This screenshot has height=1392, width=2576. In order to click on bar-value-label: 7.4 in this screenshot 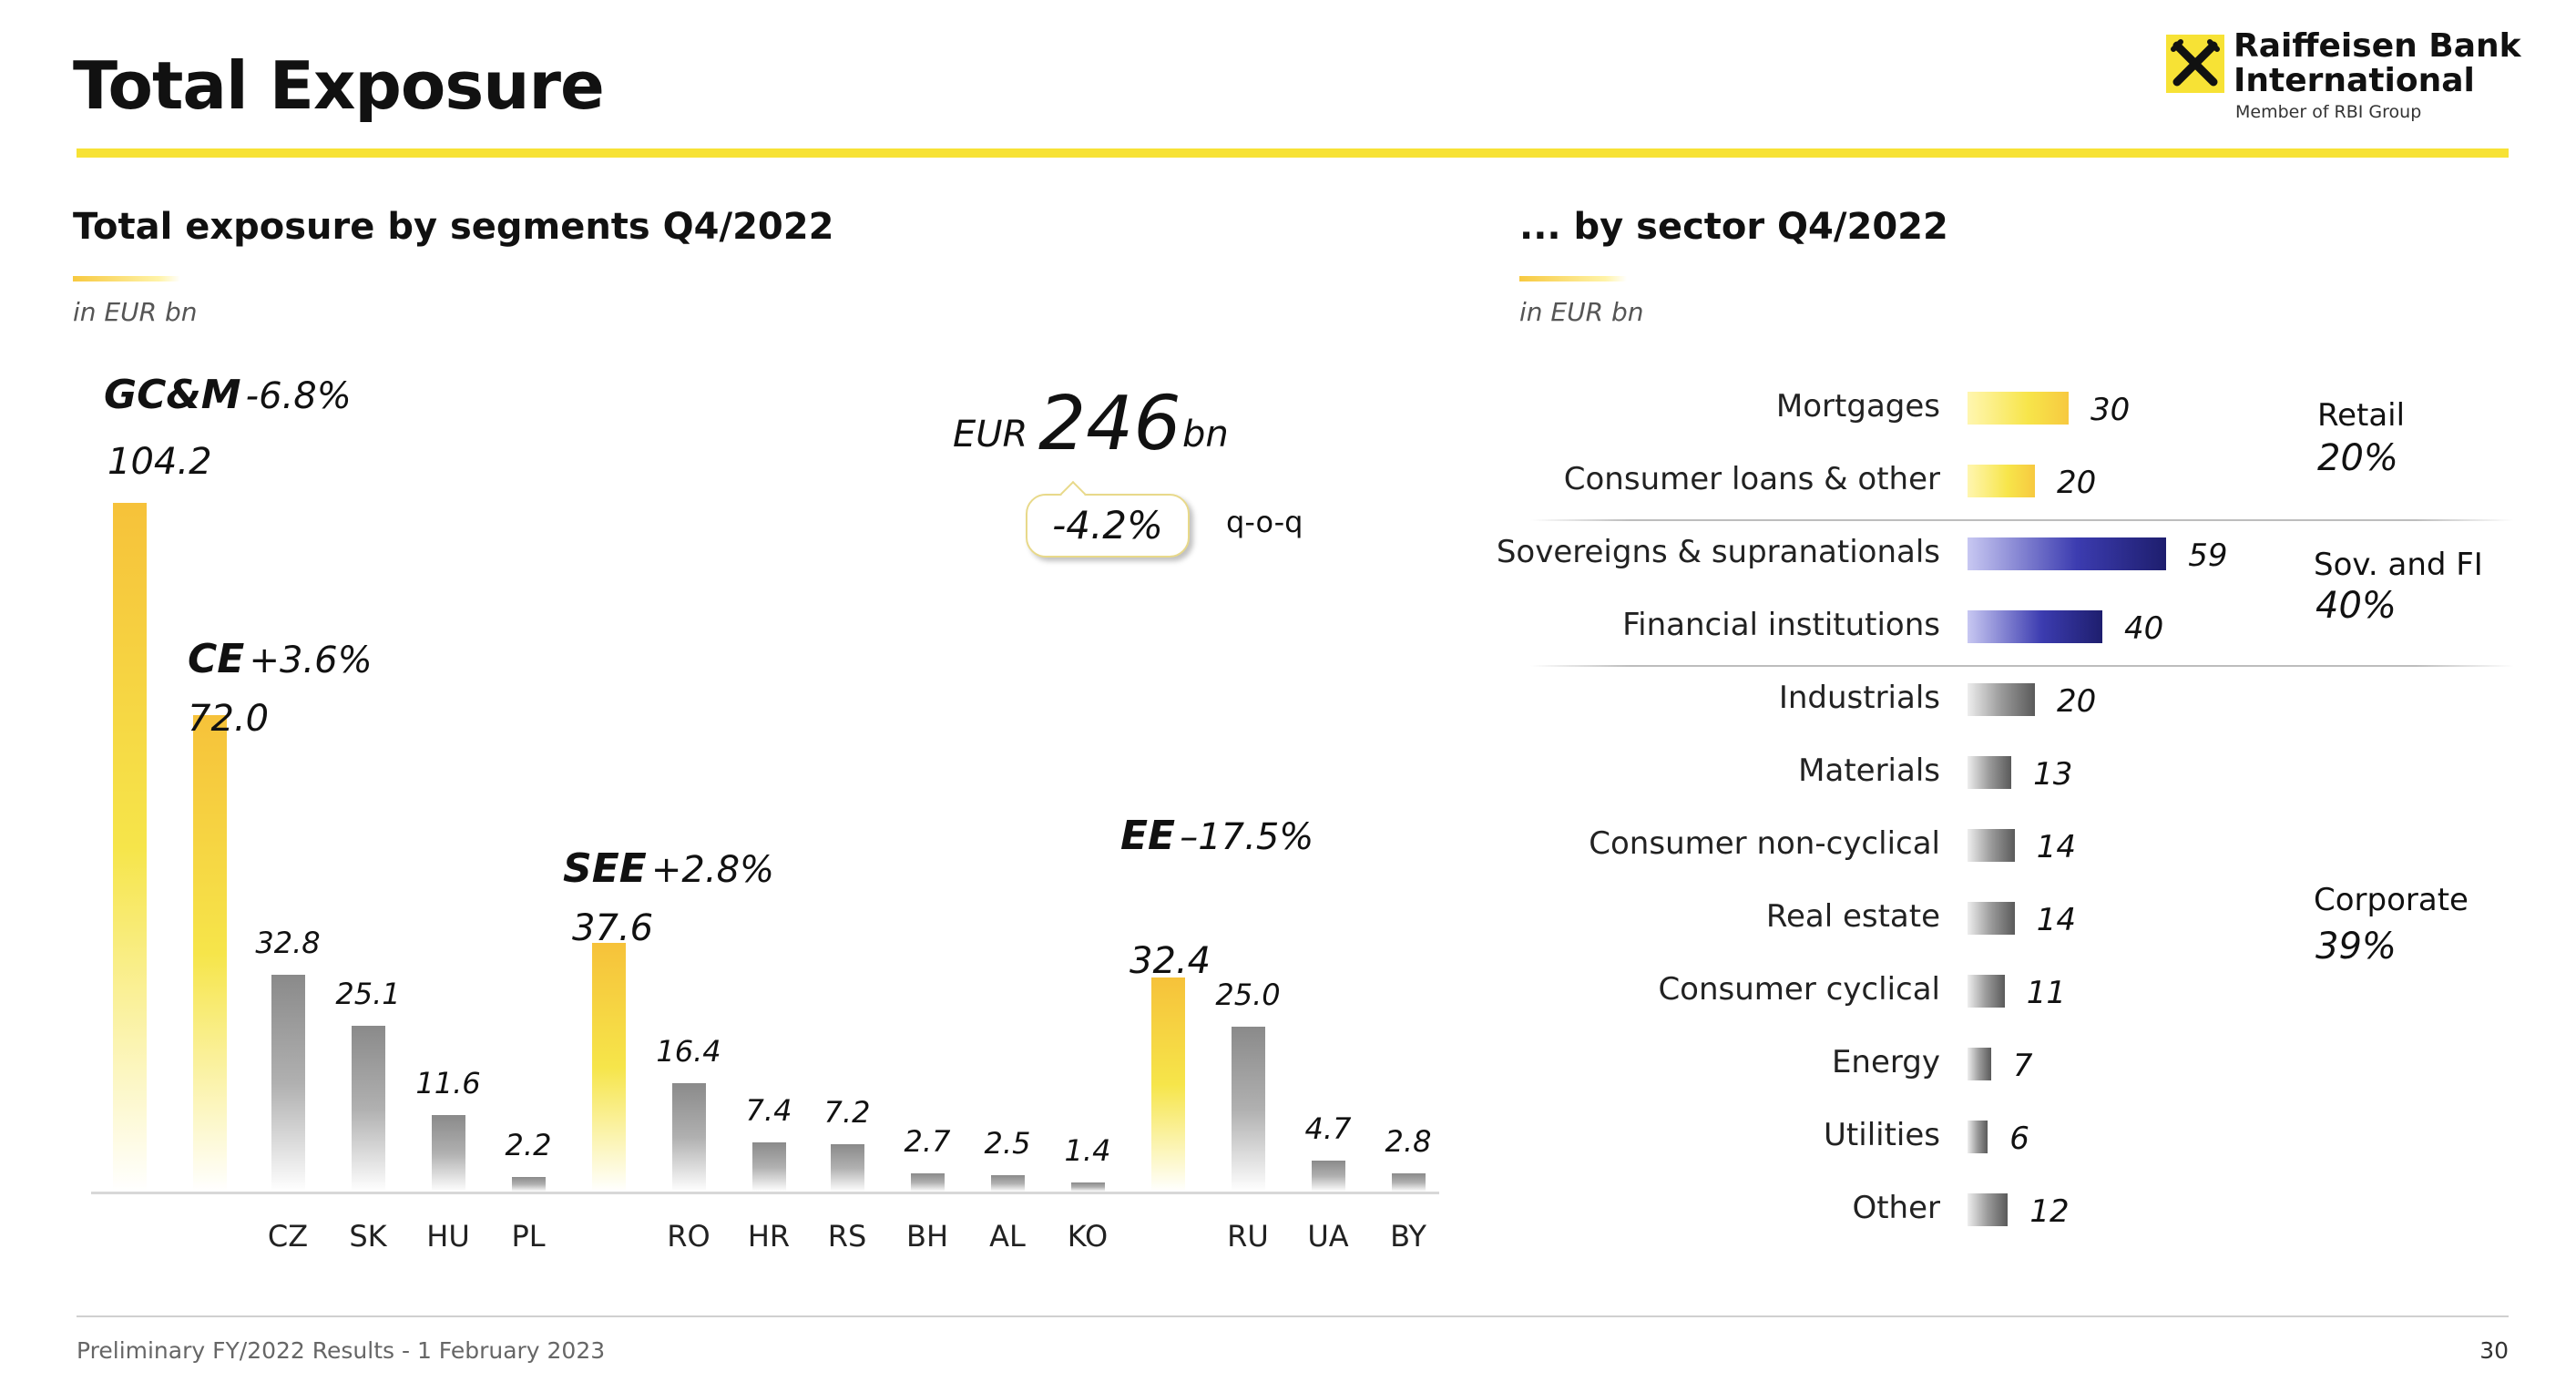, I will do `click(769, 1111)`.